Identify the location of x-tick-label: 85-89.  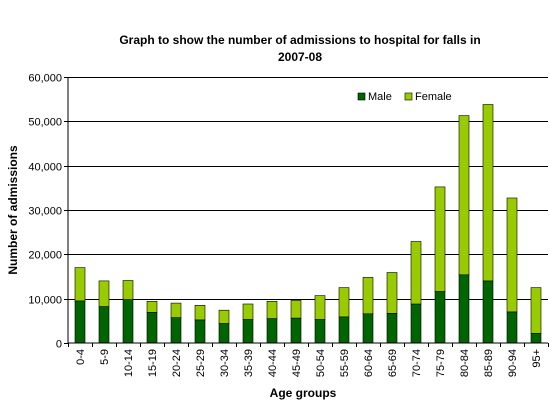
(489, 363).